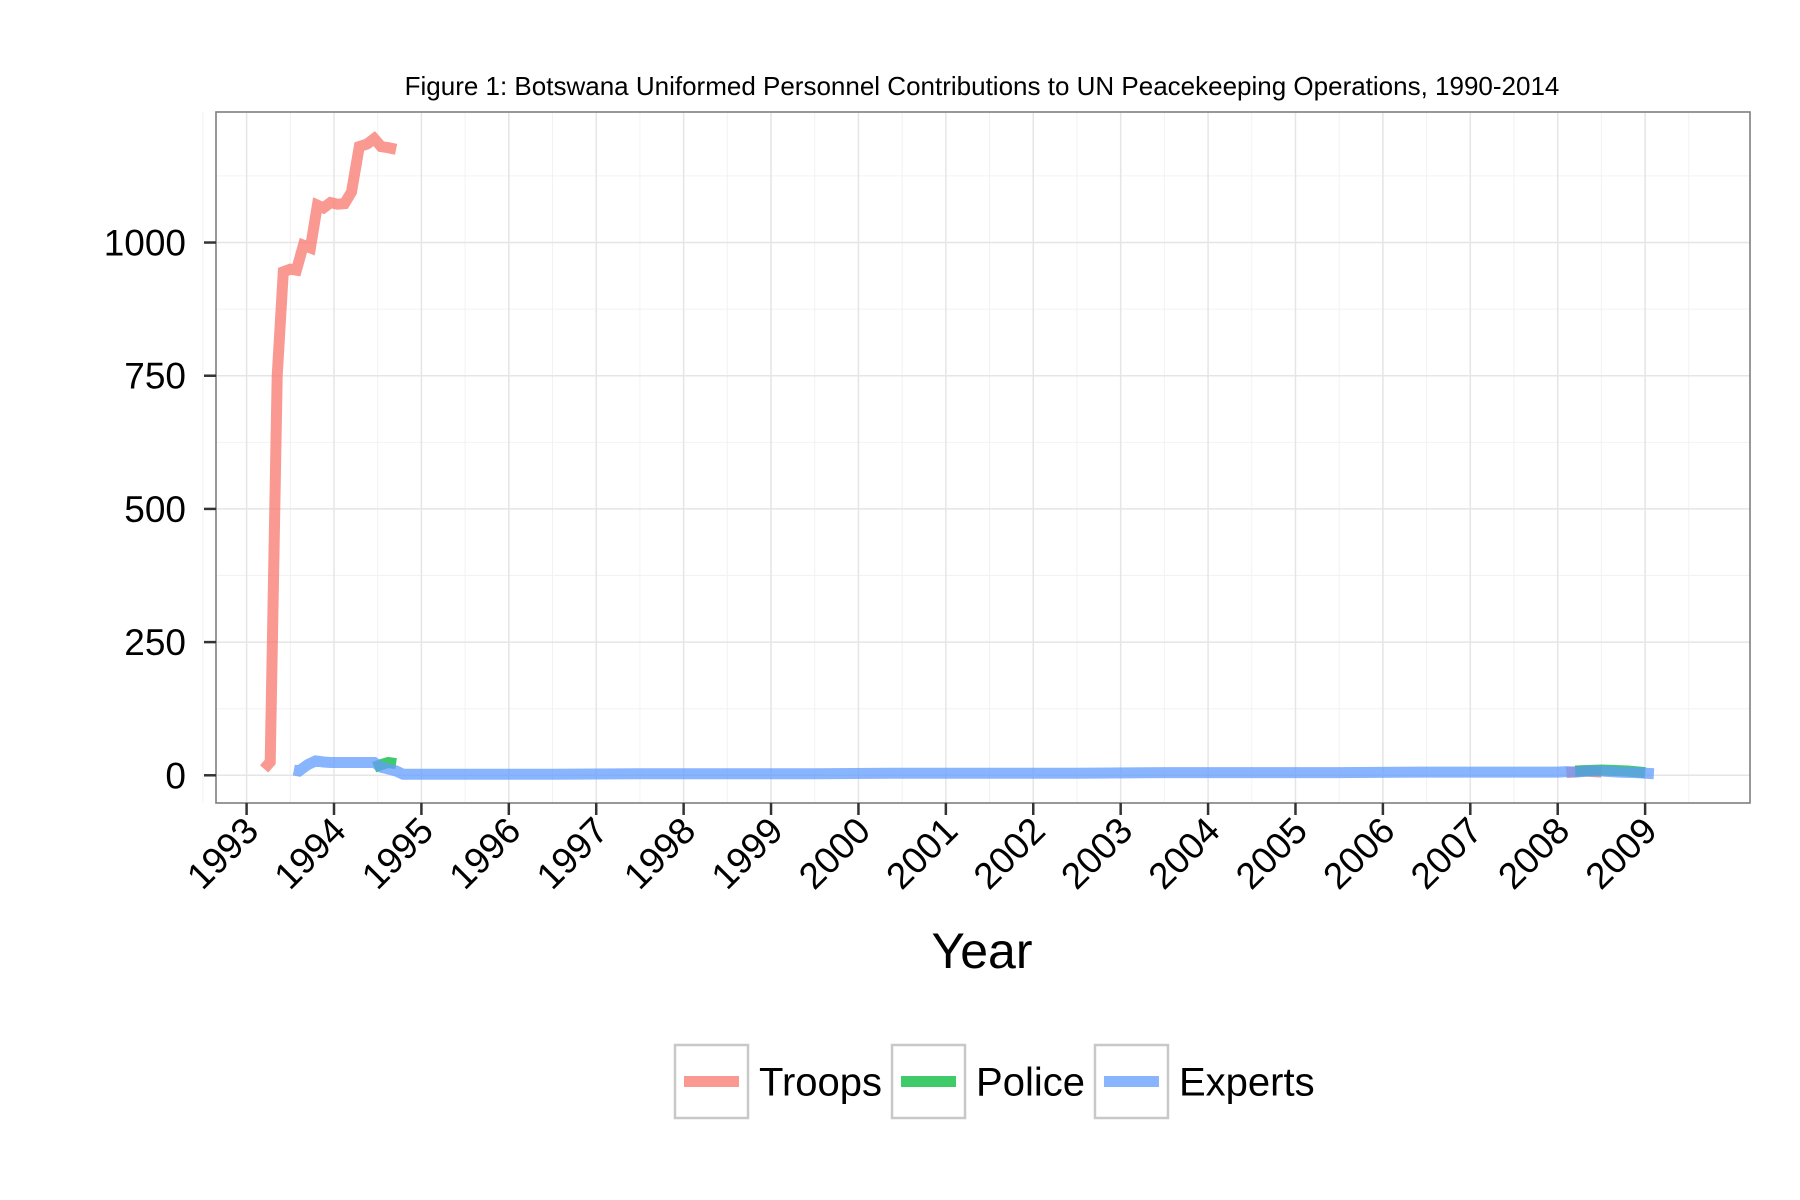  I want to click on x-tick-label: 1999, so click(746, 853).